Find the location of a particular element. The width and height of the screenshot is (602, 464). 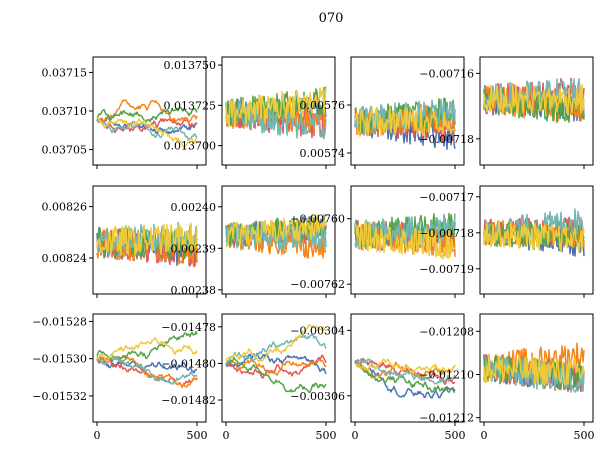

y-tick-label: −0.01478 is located at coordinates (188, 327).